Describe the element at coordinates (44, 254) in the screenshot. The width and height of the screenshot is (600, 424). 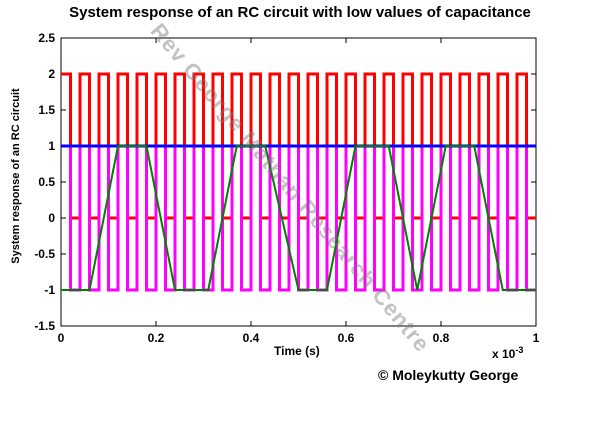
I see `y-tick-label: -0.5` at that location.